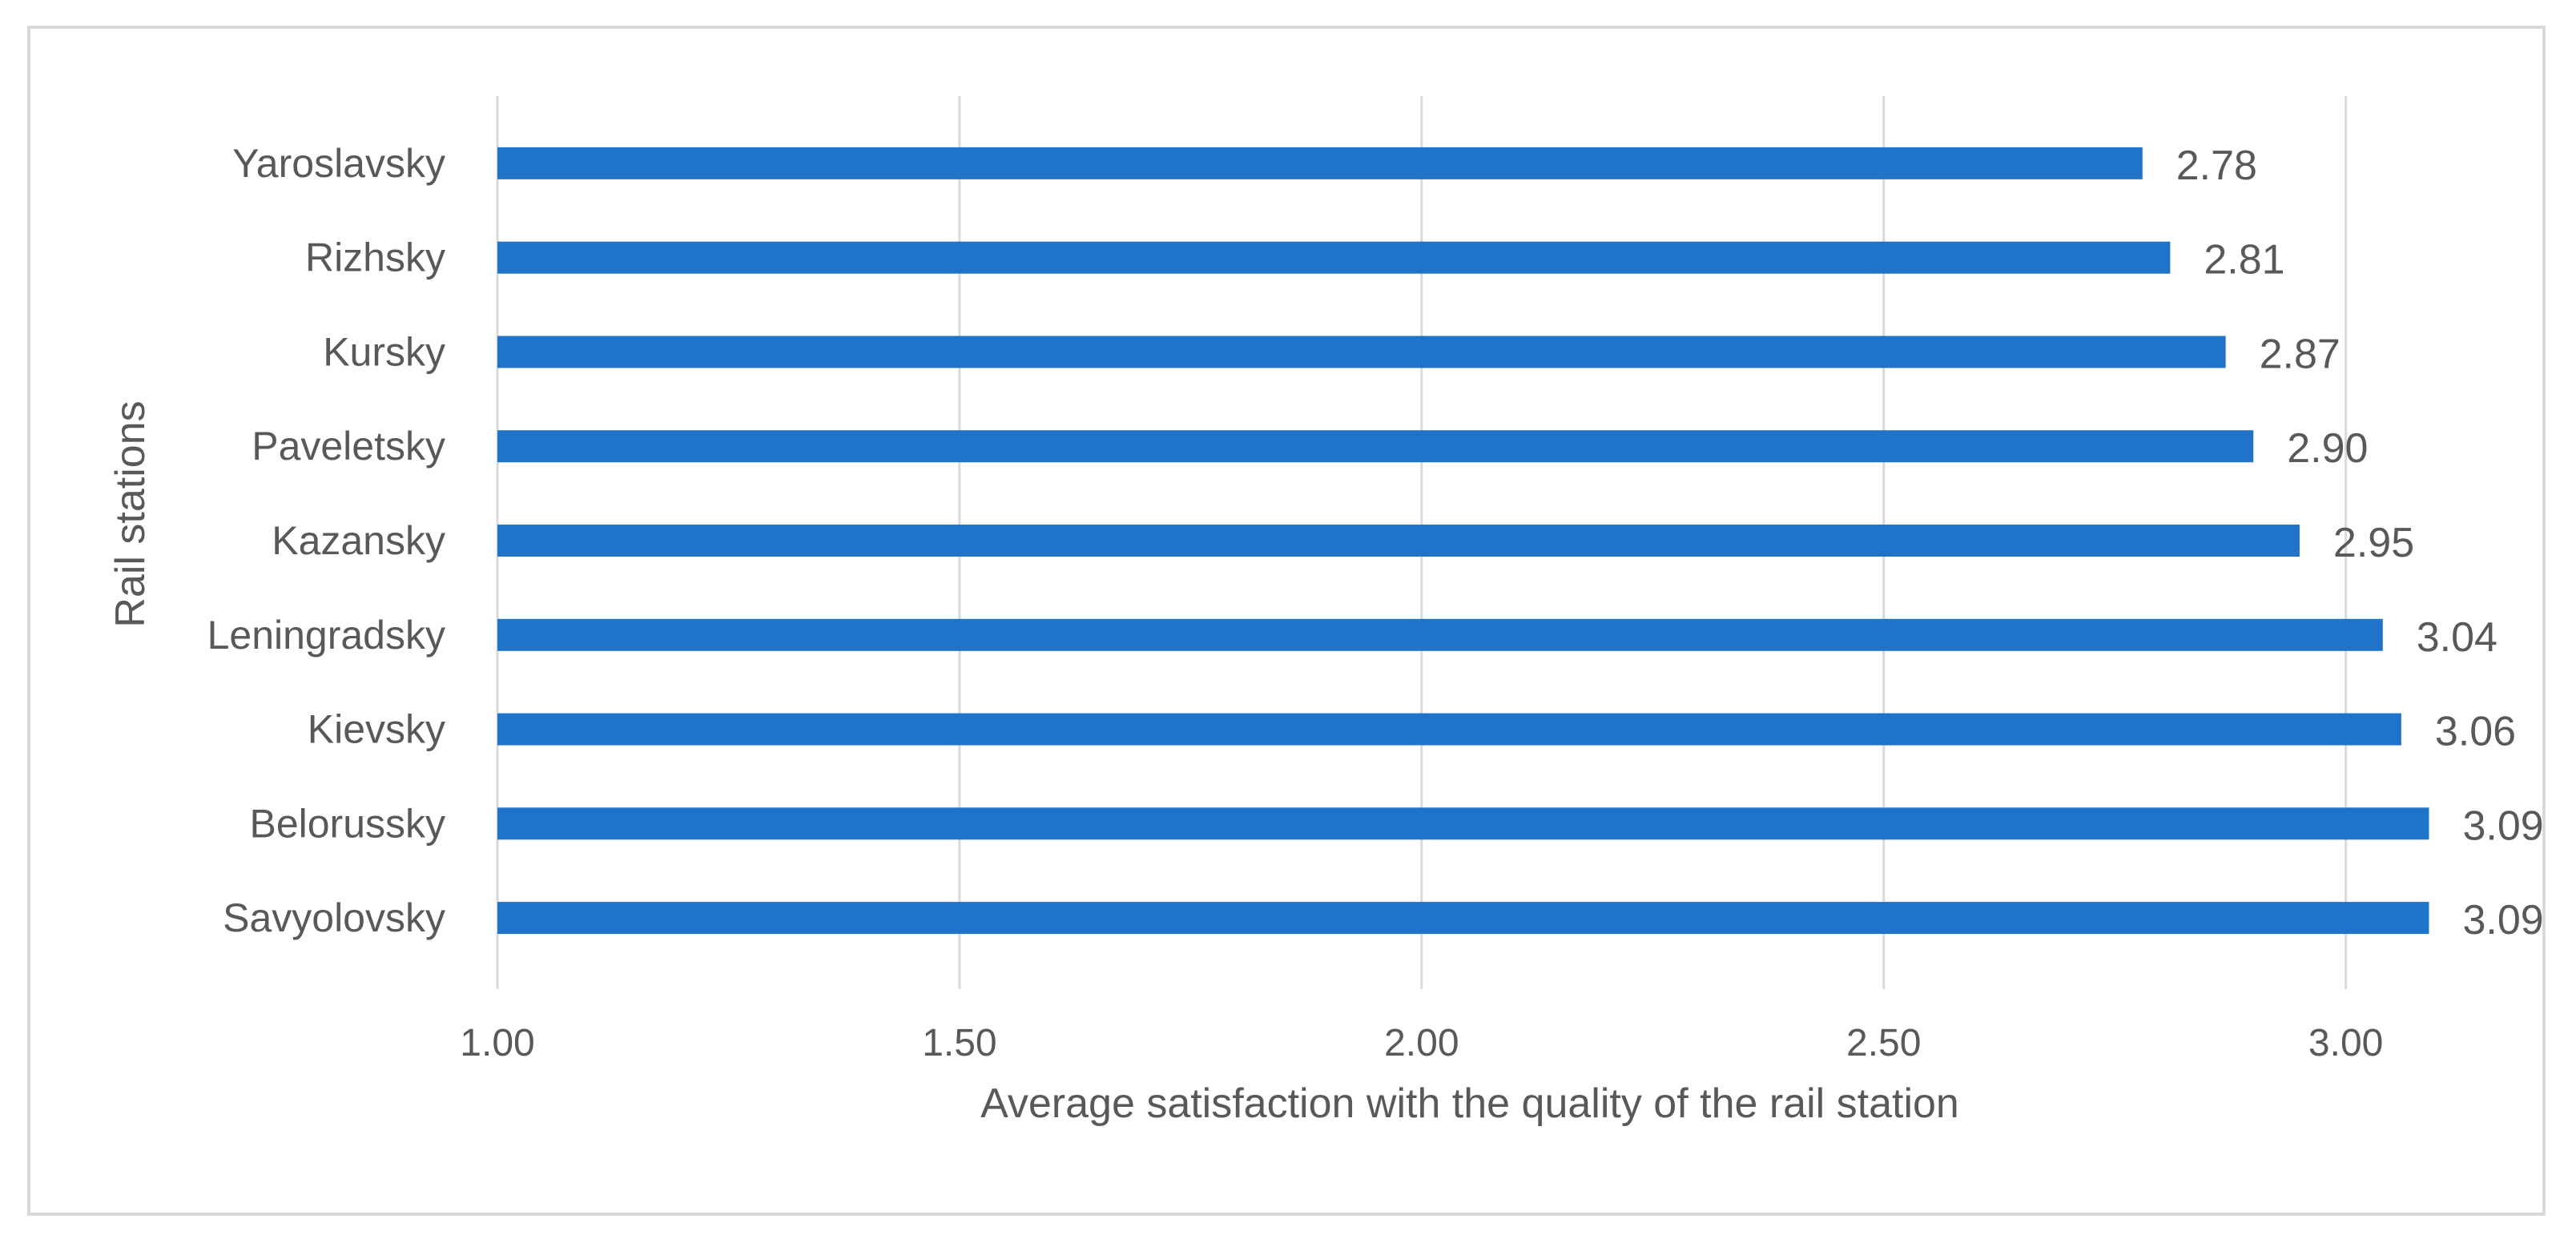  Describe the element at coordinates (130, 513) in the screenshot. I see `y-axis-title: Rail stations` at that location.